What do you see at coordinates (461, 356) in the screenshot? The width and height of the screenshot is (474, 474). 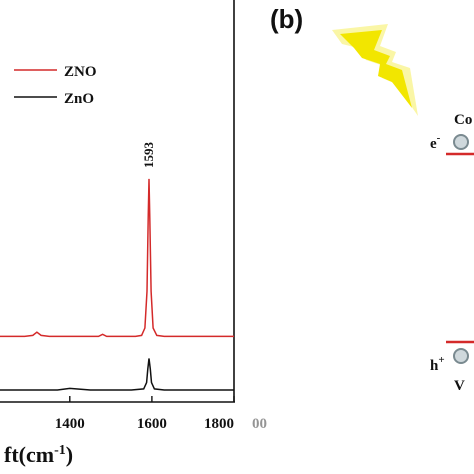 I see `hole-icon` at bounding box center [461, 356].